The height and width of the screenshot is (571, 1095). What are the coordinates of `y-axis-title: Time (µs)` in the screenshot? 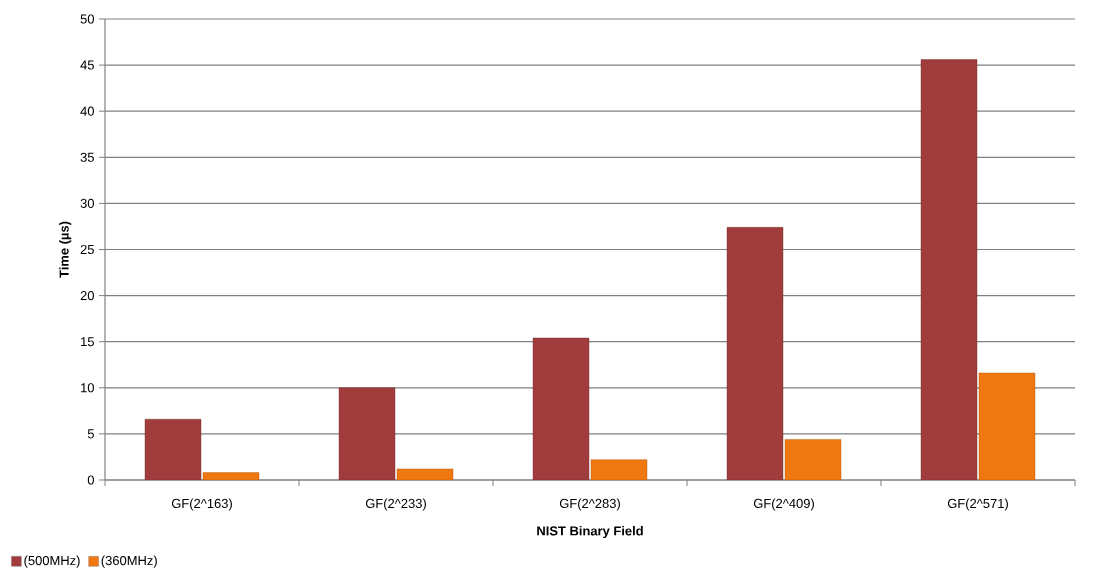 It's located at (65, 249).